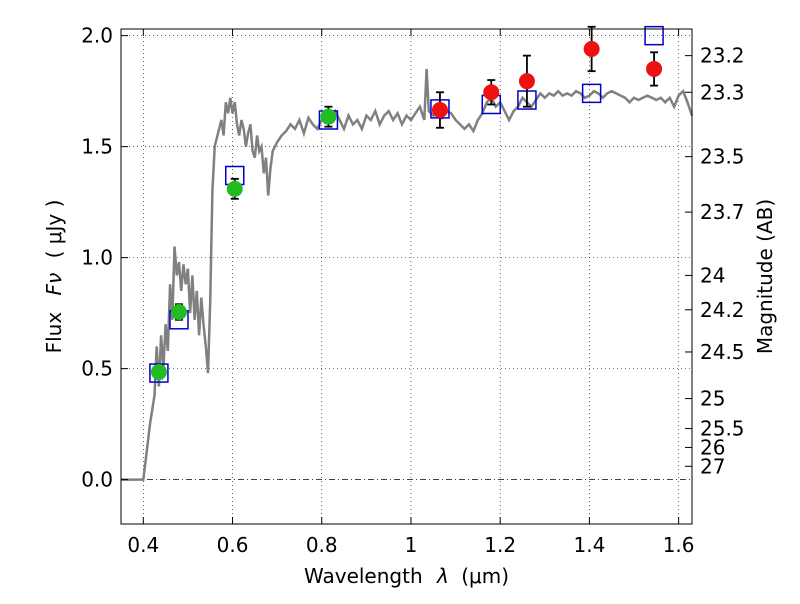  I want to click on y-axis-label-unit: ( μJy ), so click(54, 229).